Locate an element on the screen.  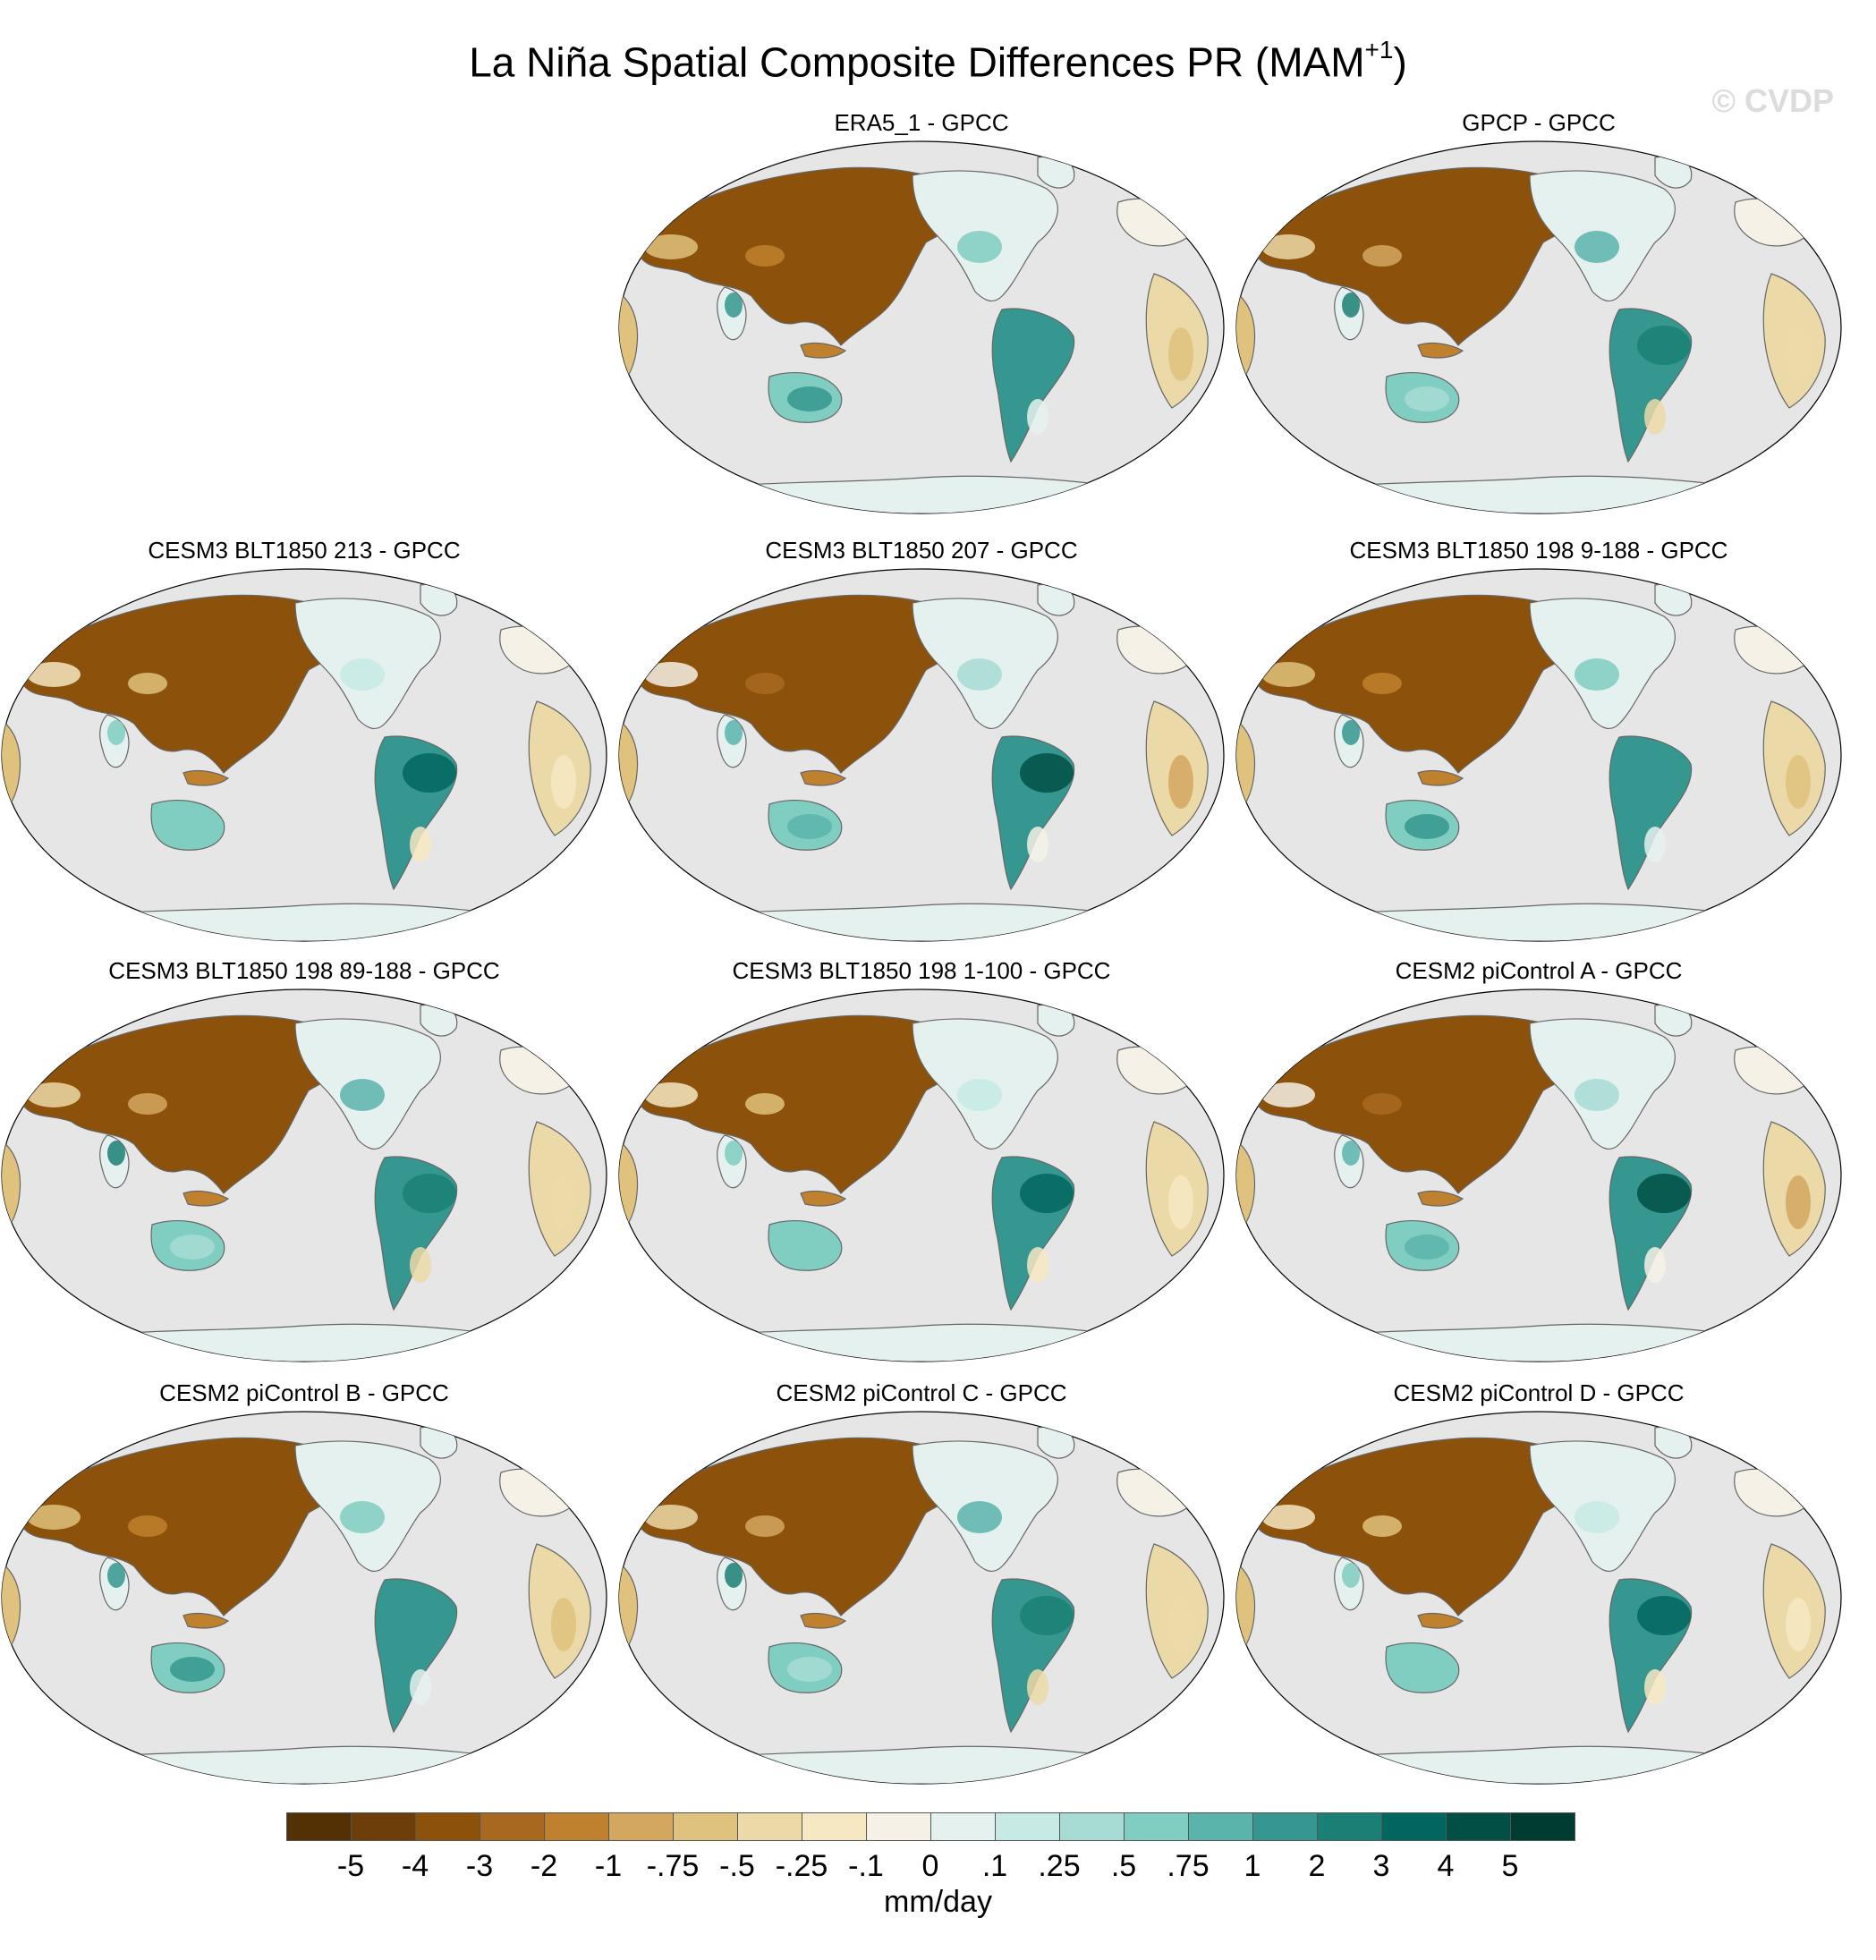
colorbar-tick-label: -5 is located at coordinates (350, 1866).